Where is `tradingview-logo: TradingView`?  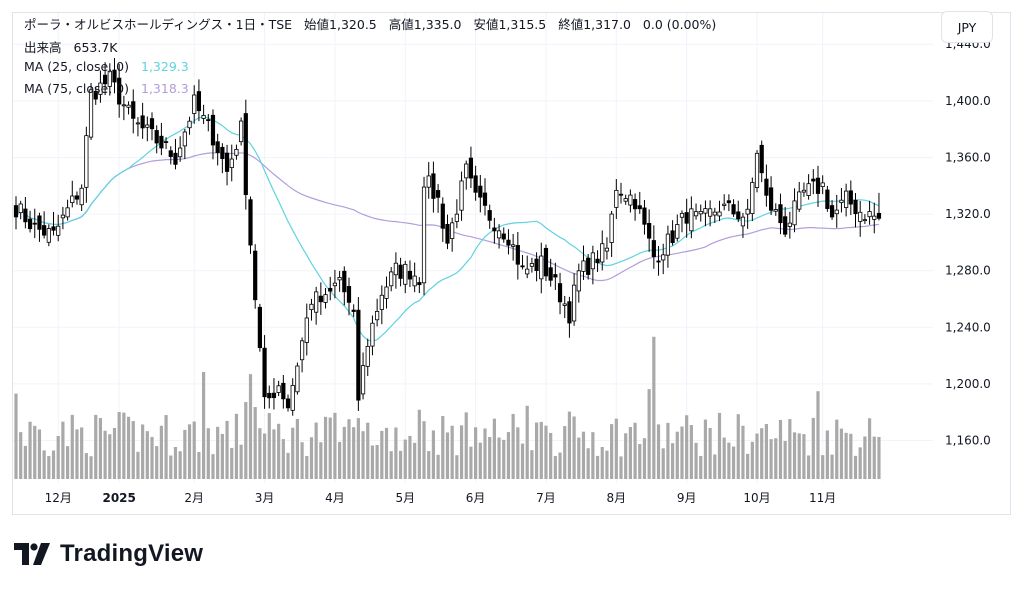
tradingview-logo: TradingView is located at coordinates (108, 554).